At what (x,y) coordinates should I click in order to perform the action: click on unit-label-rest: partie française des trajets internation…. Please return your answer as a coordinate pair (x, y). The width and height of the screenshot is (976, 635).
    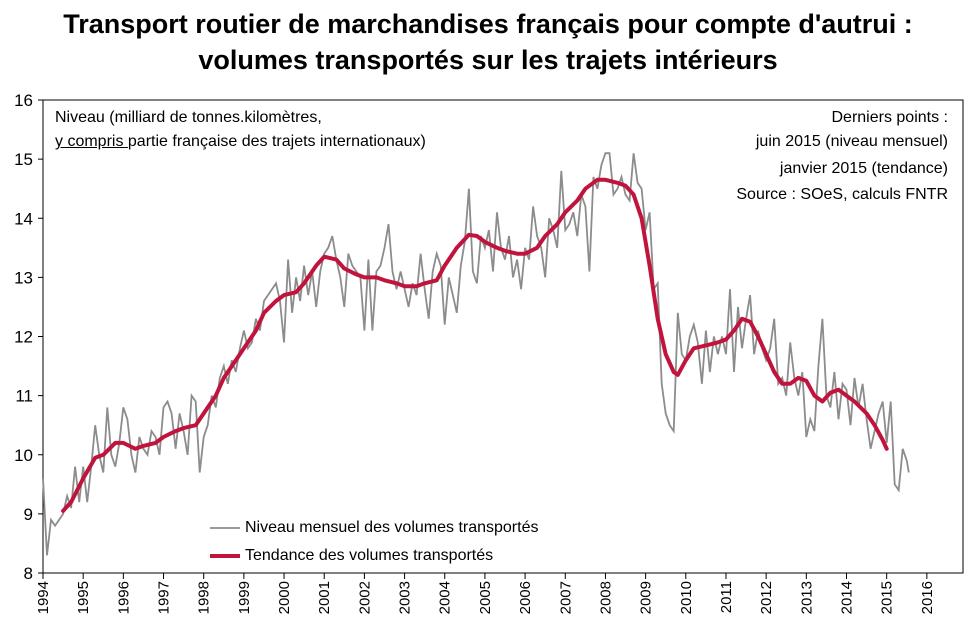
    Looking at the image, I should click on (276, 141).